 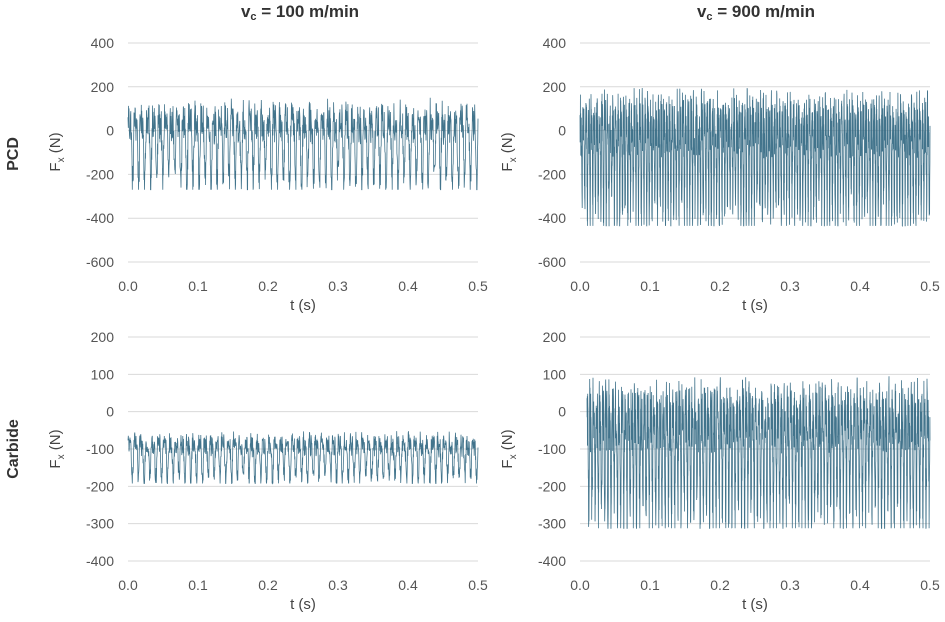 I want to click on vc-value: = 900 m/min, so click(x=764, y=11).